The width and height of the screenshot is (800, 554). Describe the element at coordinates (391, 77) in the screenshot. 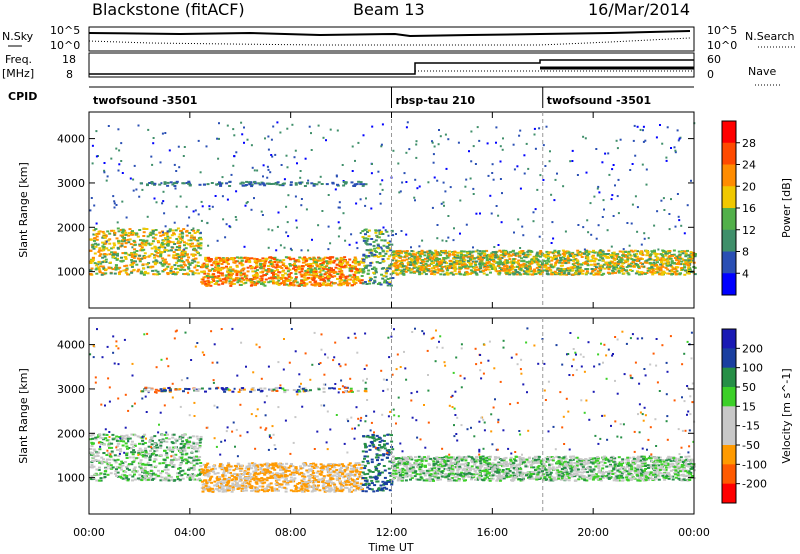

I see `freq-panel: Freq. [MHz] 18 8 60 0 Nave CPID` at that location.